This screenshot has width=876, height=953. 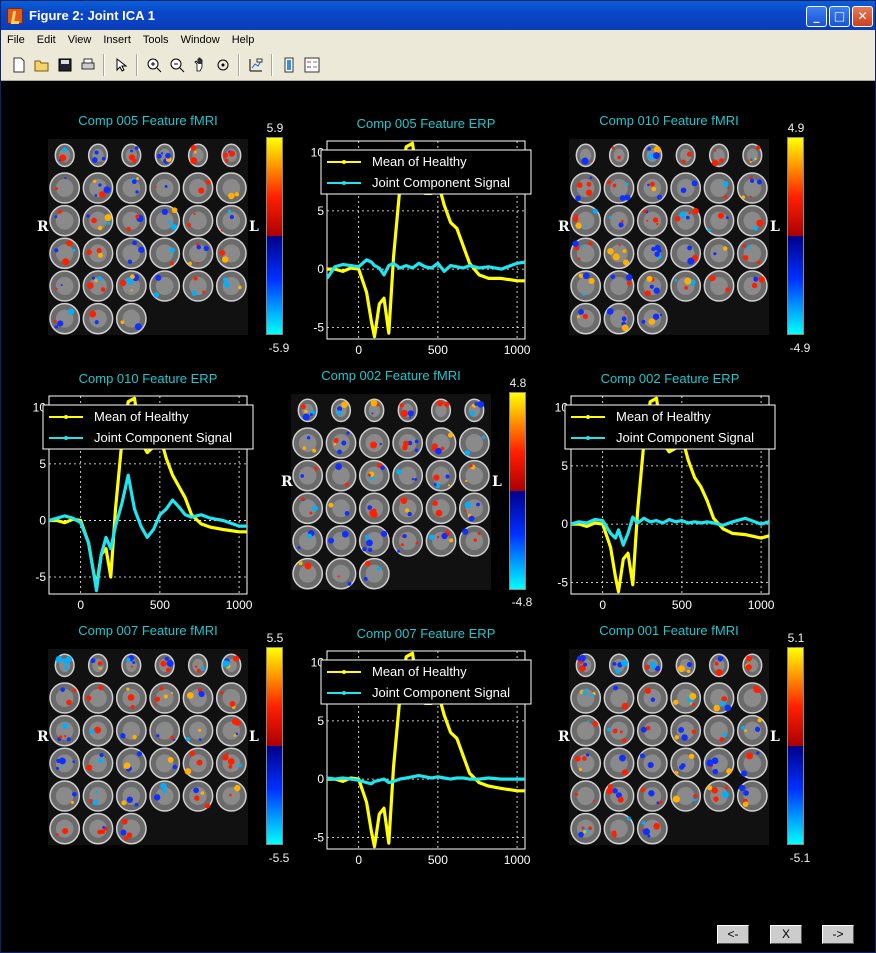 What do you see at coordinates (255, 65) in the screenshot?
I see `data-cursor-icon` at bounding box center [255, 65].